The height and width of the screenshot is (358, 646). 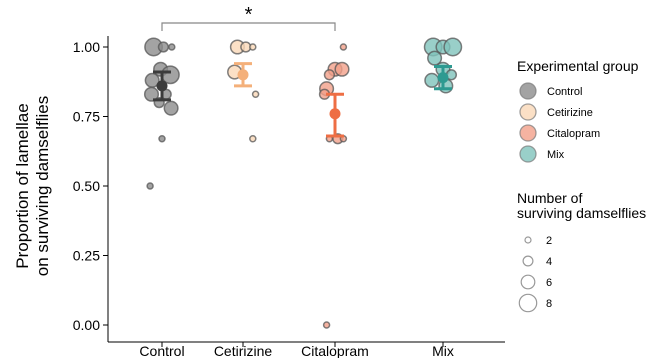 What do you see at coordinates (86, 186) in the screenshot?
I see `y-tick-label: 0.50` at bounding box center [86, 186].